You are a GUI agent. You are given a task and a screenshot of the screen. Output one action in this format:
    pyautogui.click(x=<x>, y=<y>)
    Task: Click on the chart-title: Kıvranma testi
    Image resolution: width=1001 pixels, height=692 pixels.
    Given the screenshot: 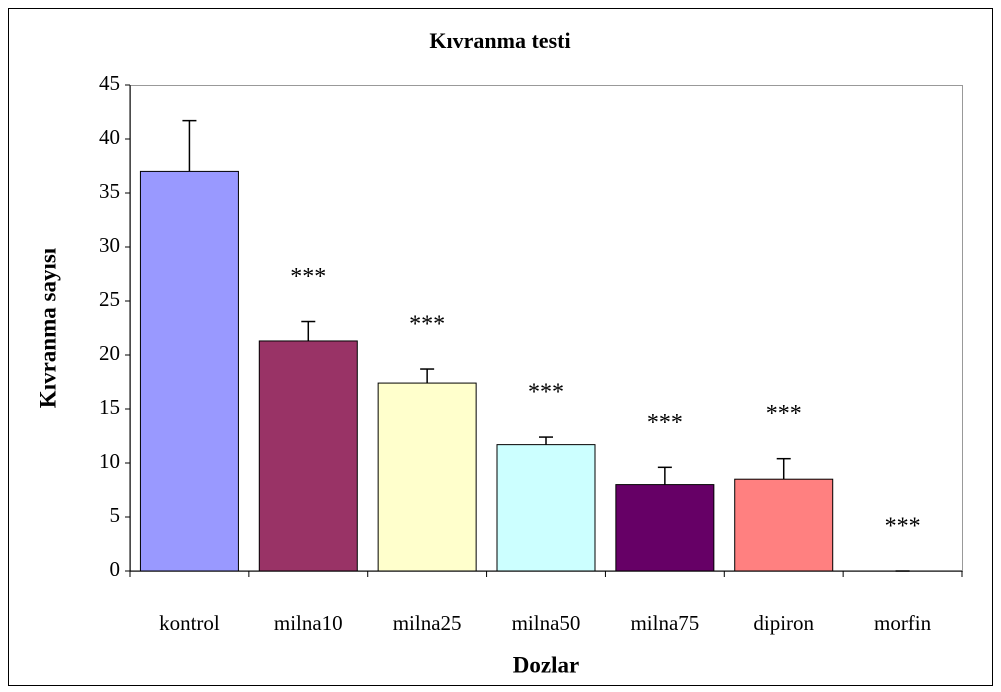 What is the action you would take?
    pyautogui.click(x=499, y=40)
    